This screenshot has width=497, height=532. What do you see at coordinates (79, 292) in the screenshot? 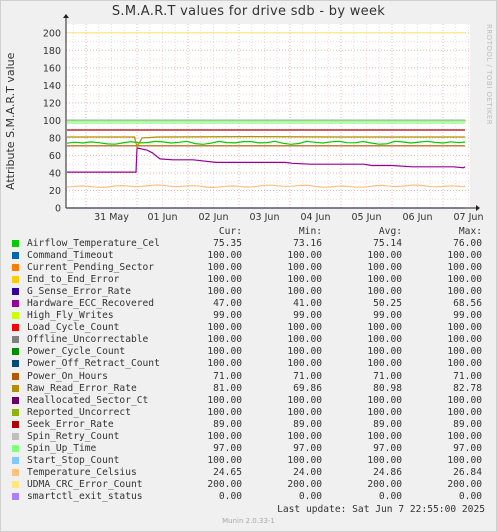
I see `legend-series-name: G_Sense_Error_Rate` at bounding box center [79, 292].